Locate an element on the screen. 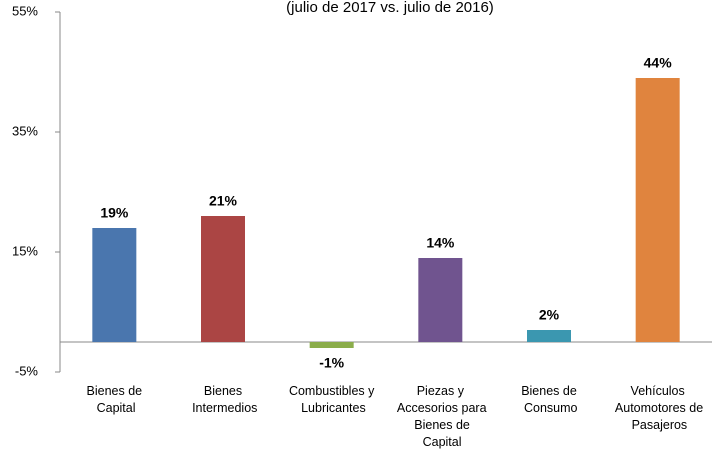  value-label: 14% is located at coordinates (440, 243).